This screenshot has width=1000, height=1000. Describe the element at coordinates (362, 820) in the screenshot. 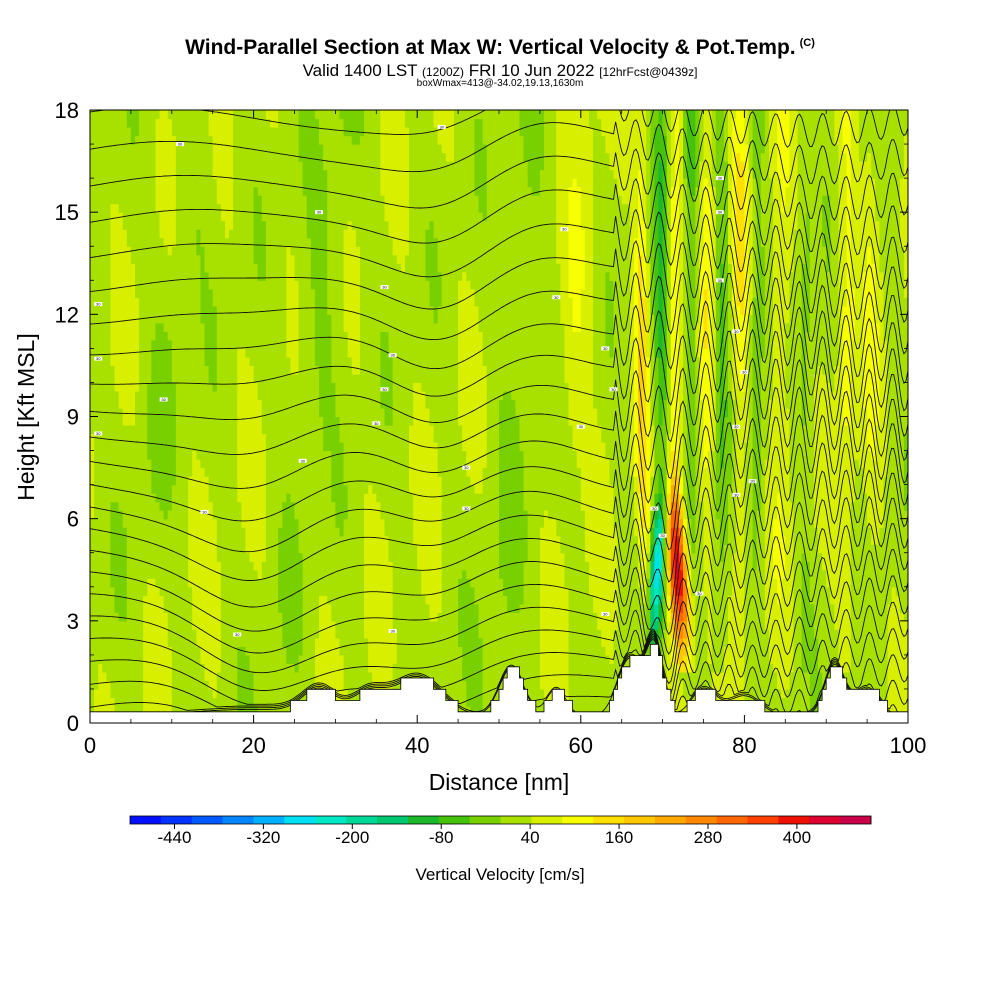

I see `colorbar-swatch` at that location.